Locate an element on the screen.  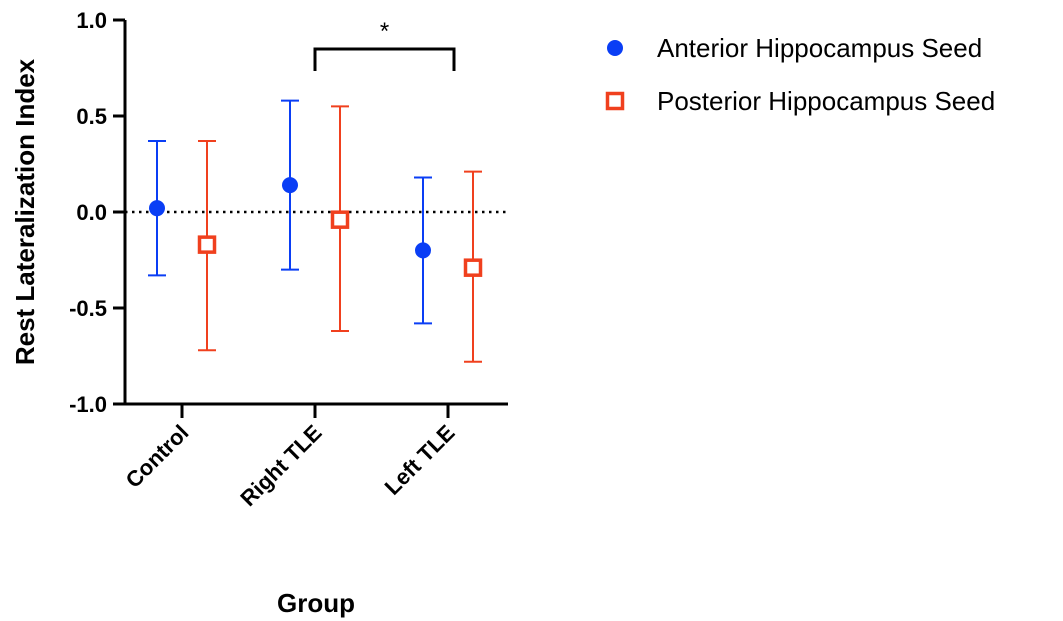
y-tick-label: 0.5 is located at coordinates (91, 116).